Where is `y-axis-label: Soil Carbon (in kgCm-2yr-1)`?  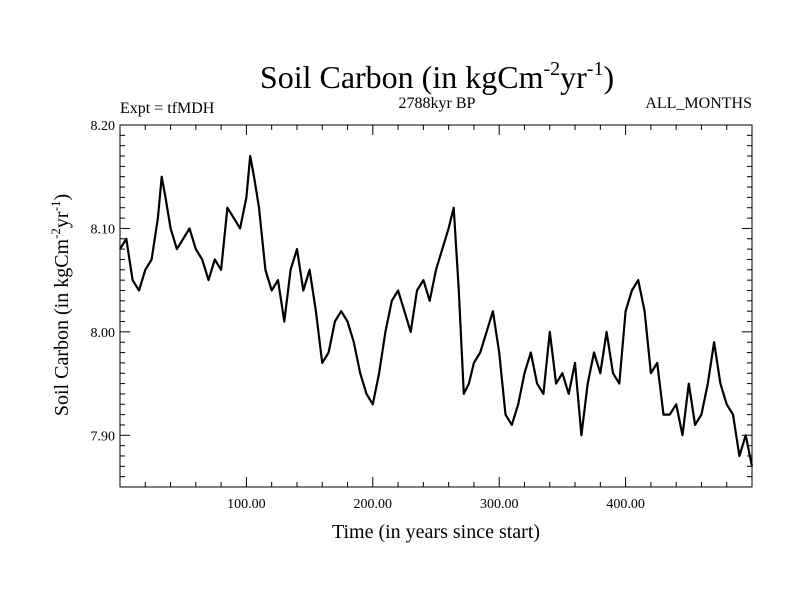
y-axis-label: Soil Carbon (in kgCm-2yr-1) is located at coordinates (60, 305).